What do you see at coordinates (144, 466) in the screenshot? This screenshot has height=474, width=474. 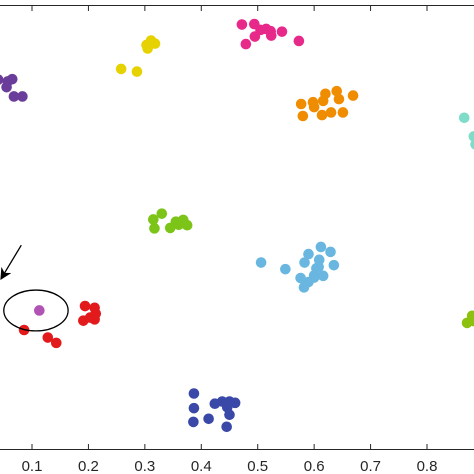 I see `x-tick-label: 0.3` at bounding box center [144, 466].